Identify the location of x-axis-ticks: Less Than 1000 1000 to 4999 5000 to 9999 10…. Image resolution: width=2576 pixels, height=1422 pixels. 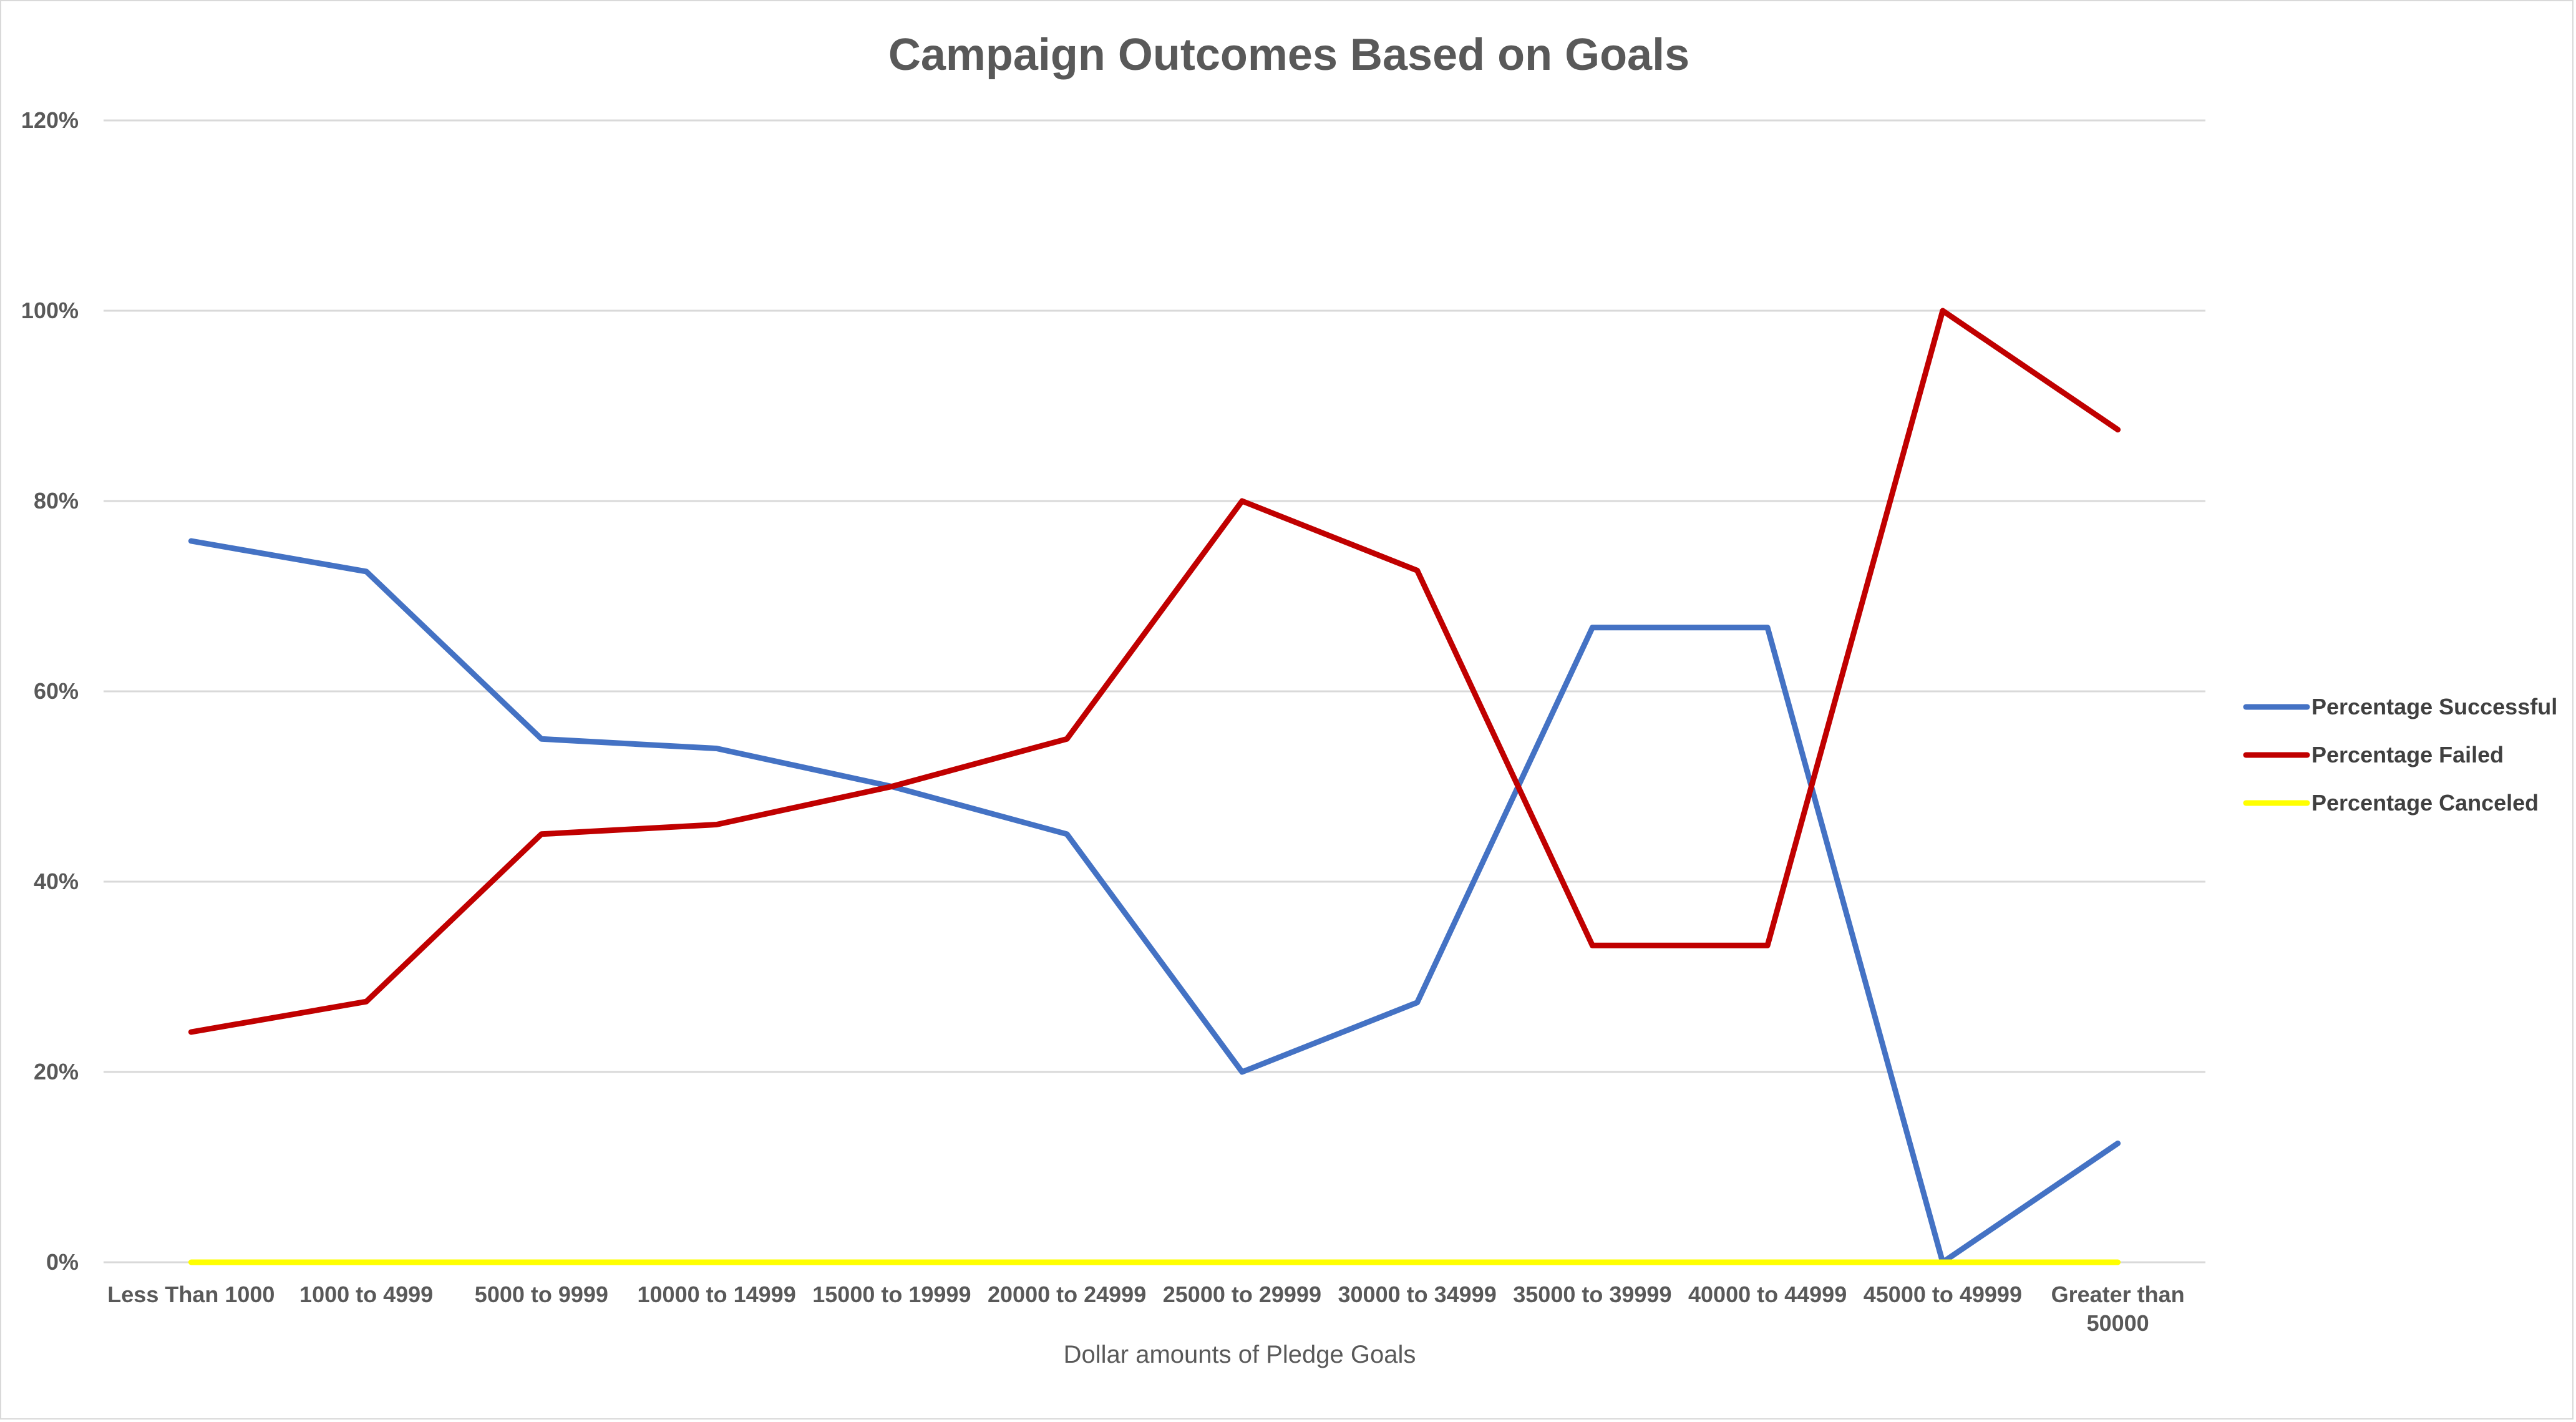
(1146, 1309).